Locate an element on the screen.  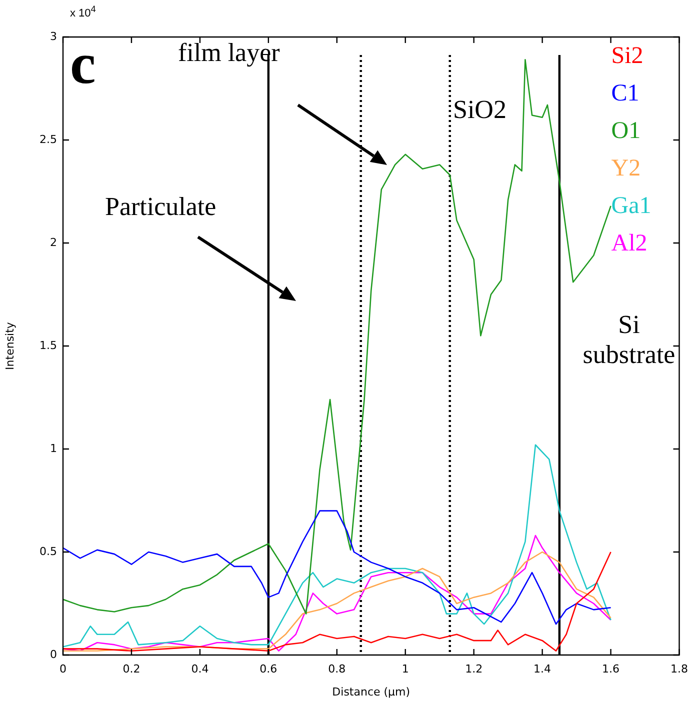
x-tick-label: 1.6 is located at coordinates (611, 669).